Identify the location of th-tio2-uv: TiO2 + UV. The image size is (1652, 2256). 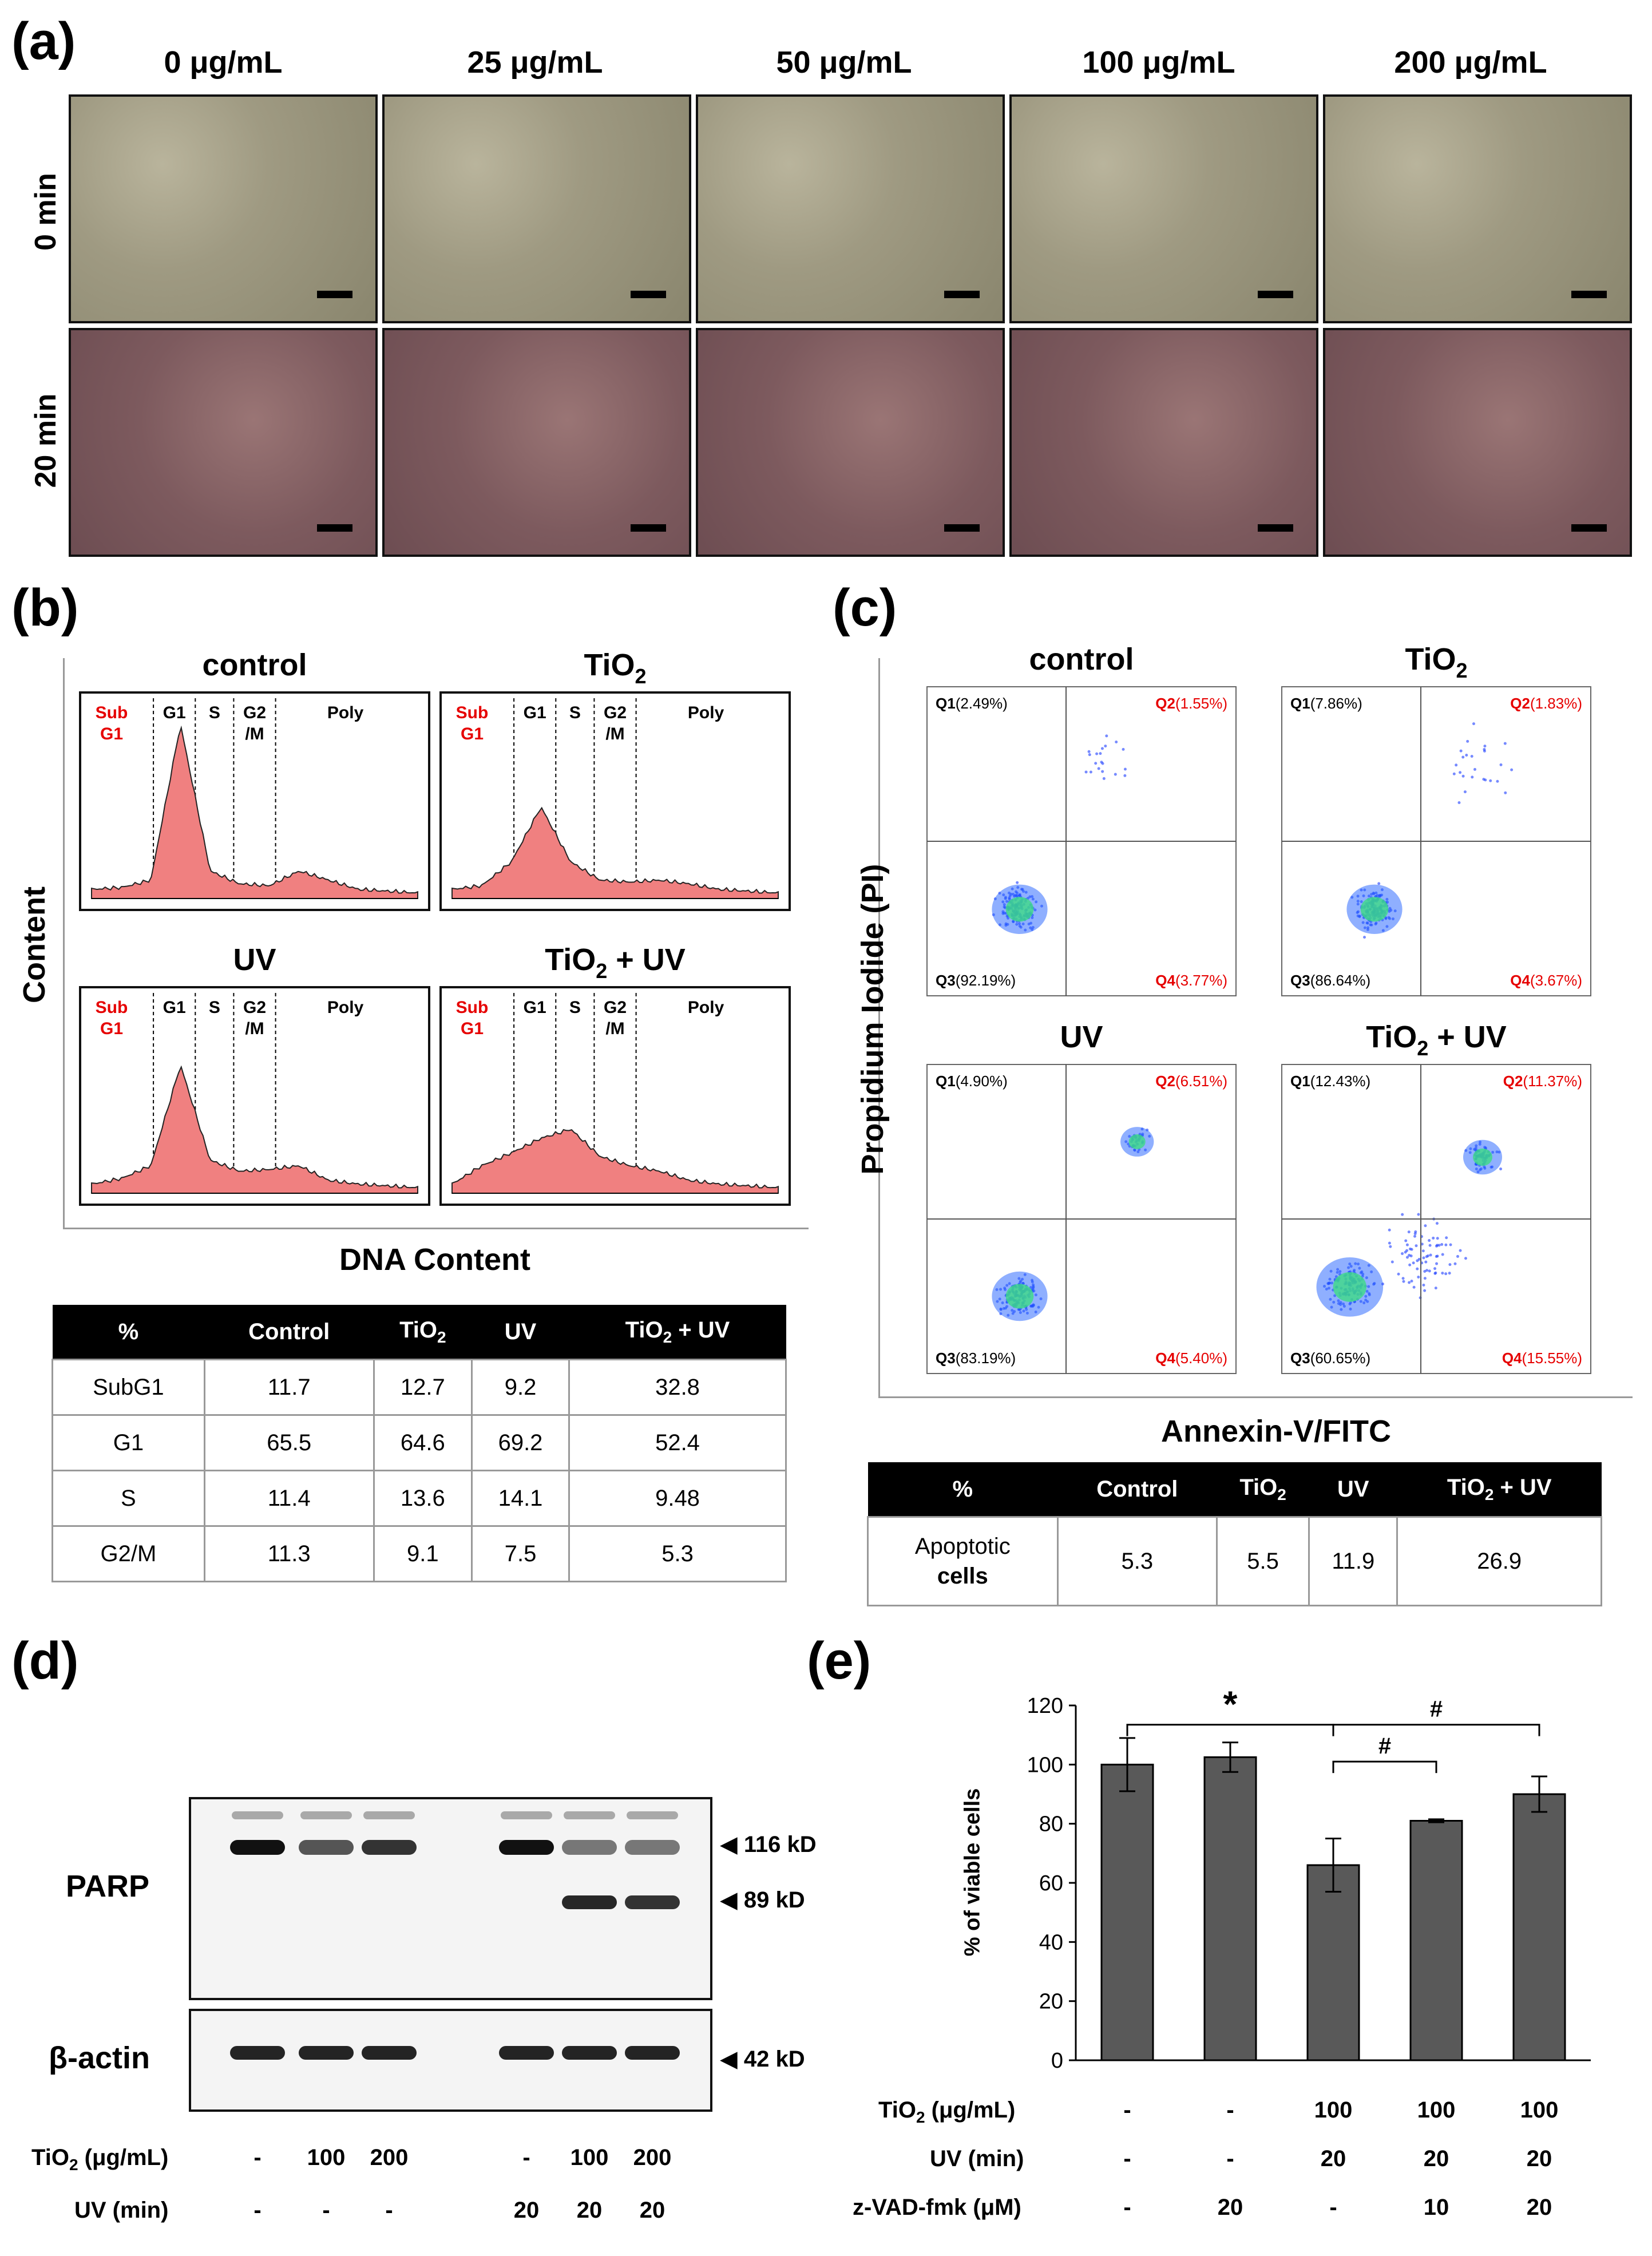
(677, 1332).